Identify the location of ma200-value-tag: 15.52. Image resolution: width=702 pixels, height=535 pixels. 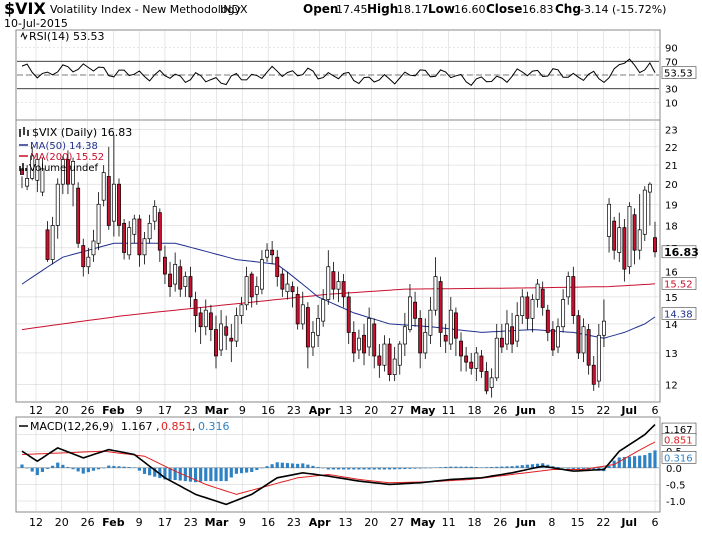
(679, 284).